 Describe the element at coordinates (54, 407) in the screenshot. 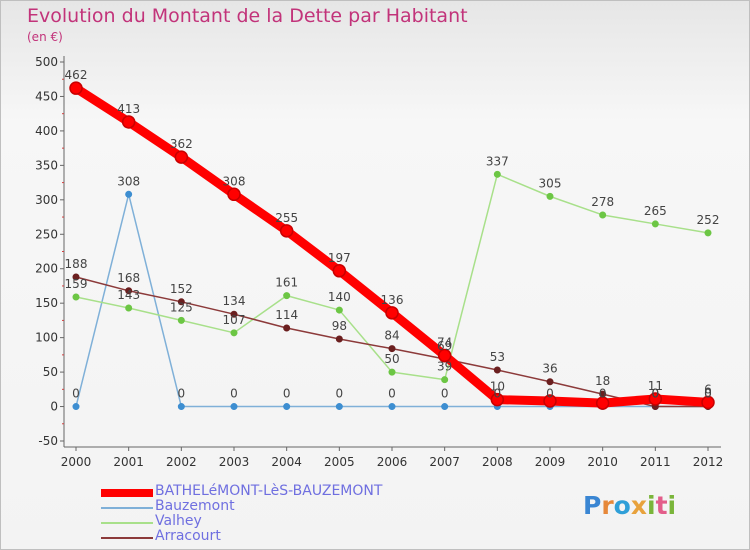

I see `y-tick-label: 0` at that location.